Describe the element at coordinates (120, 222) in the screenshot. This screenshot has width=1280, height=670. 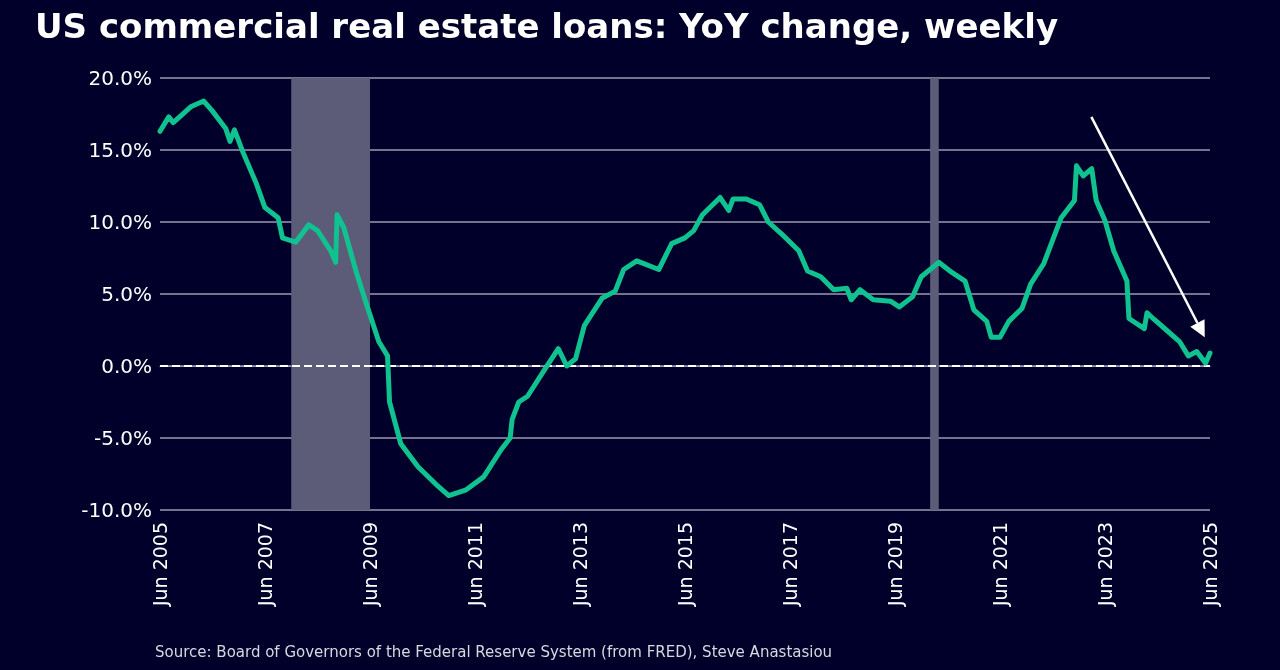
I see `y-tick-label: 10.0%` at that location.